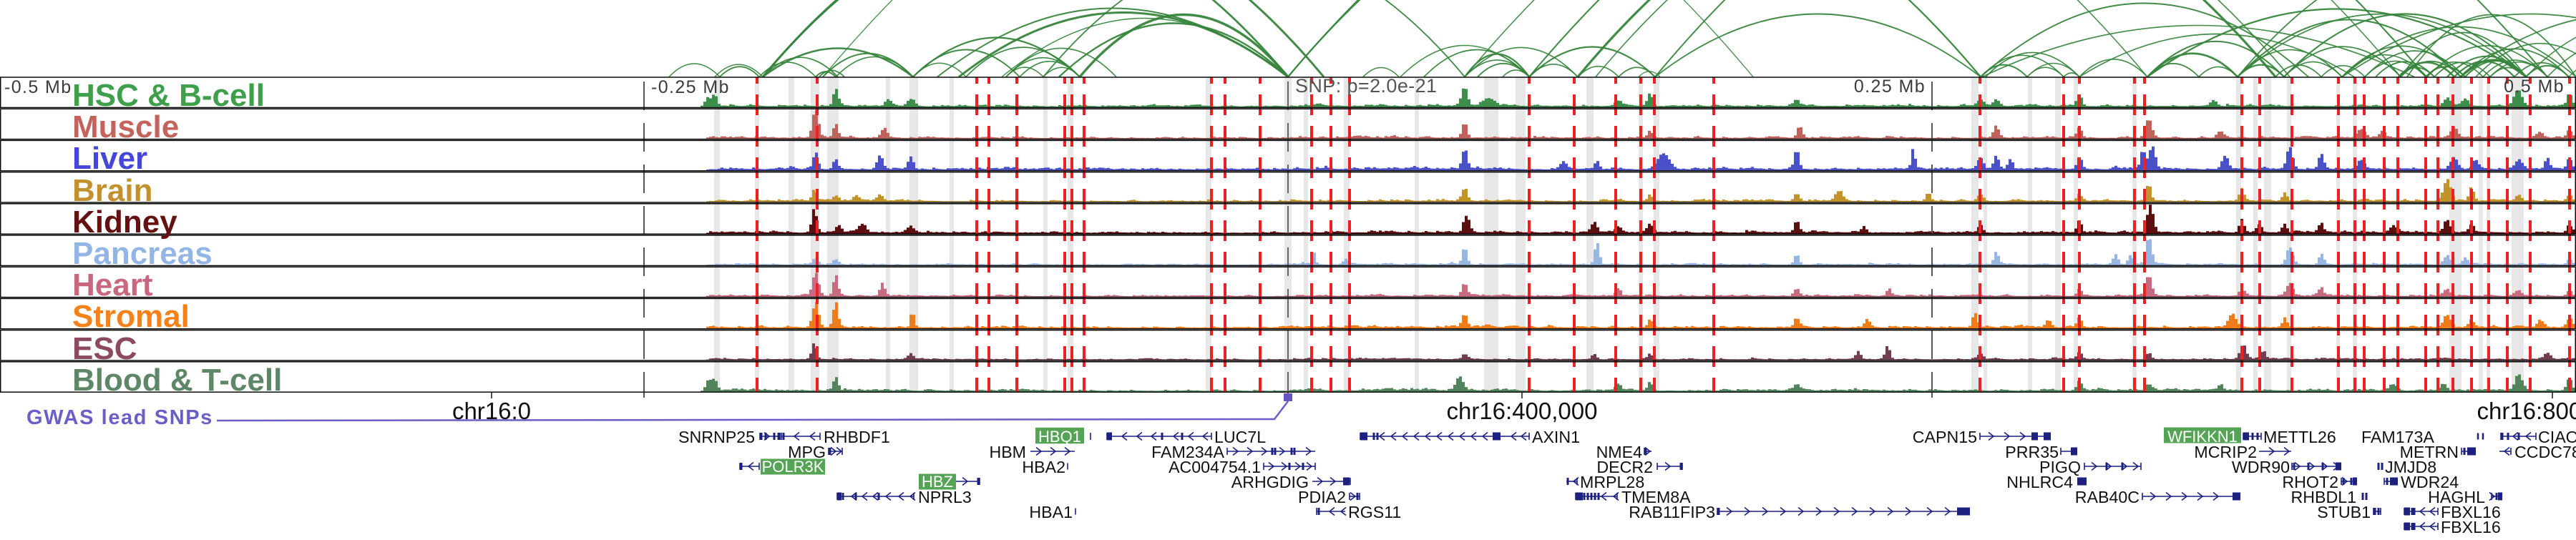 The image size is (2576, 540). Describe the element at coordinates (2429, 452) in the screenshot. I see `svg-text: METRN` at that location.